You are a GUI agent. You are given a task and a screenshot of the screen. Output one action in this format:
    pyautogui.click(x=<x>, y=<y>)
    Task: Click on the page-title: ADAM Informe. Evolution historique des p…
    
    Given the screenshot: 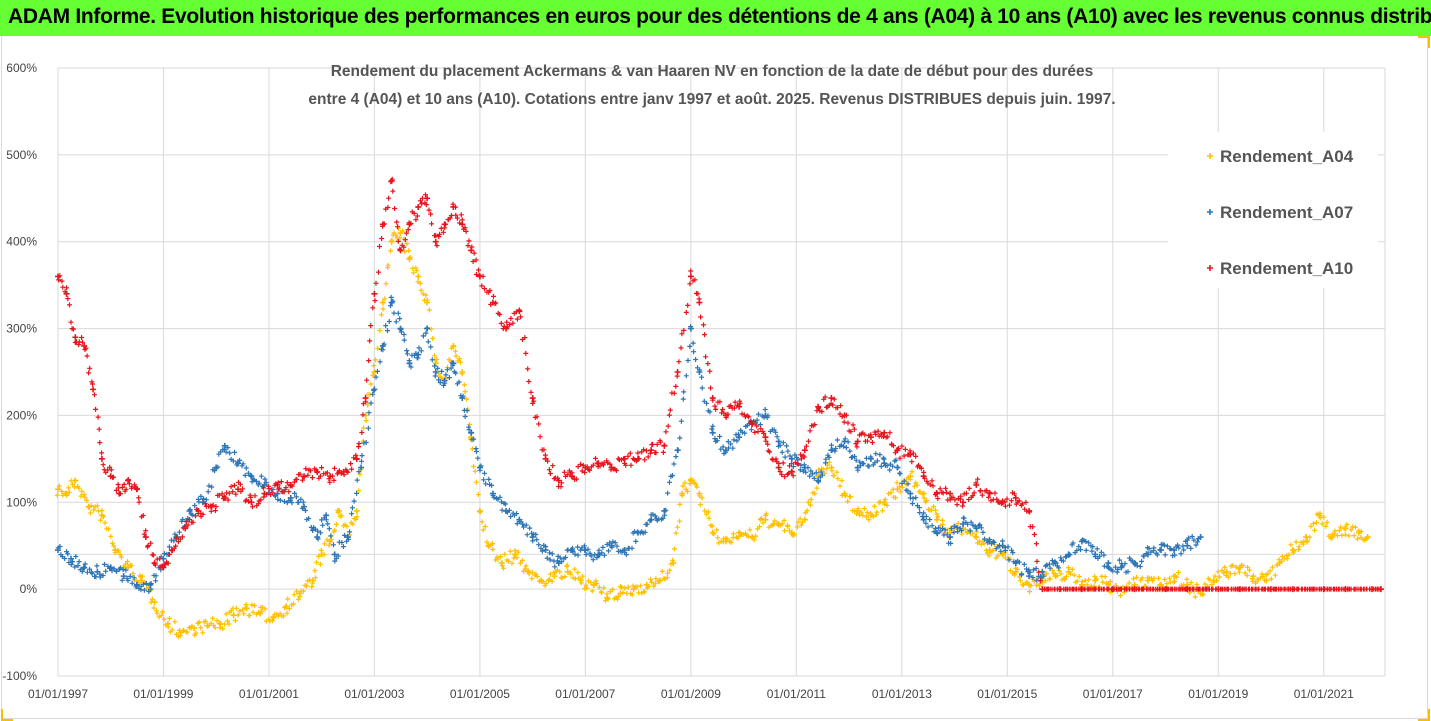 What is the action you would take?
    pyautogui.click(x=719, y=16)
    